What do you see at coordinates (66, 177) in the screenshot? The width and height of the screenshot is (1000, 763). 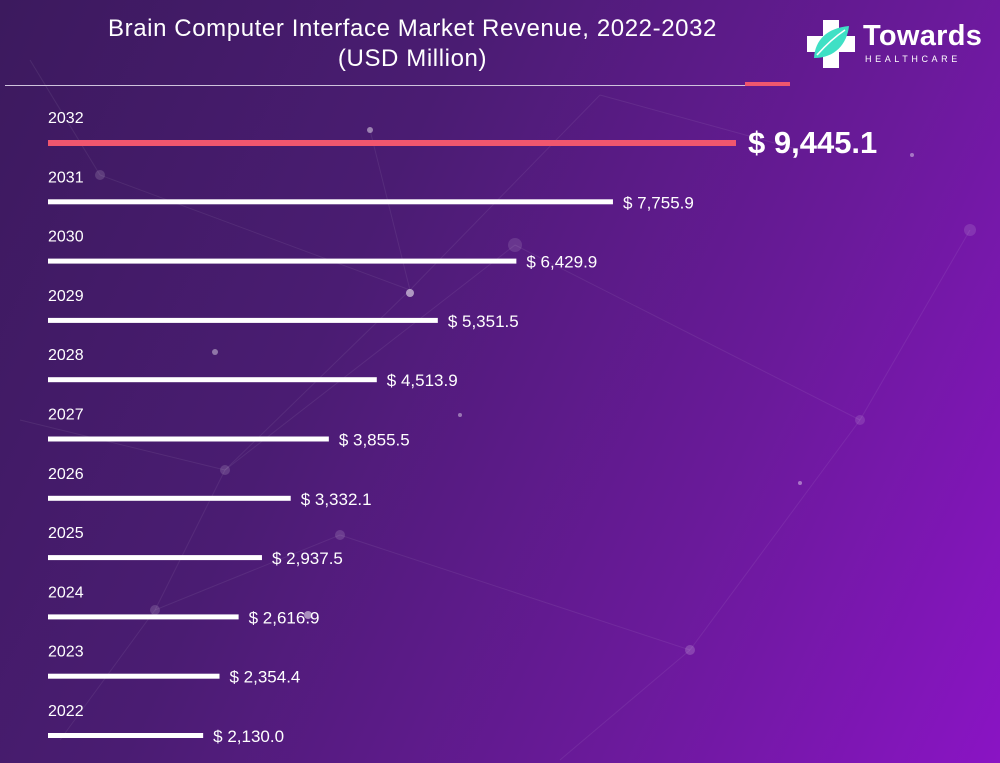 I see `year-label-2031: 2031` at bounding box center [66, 177].